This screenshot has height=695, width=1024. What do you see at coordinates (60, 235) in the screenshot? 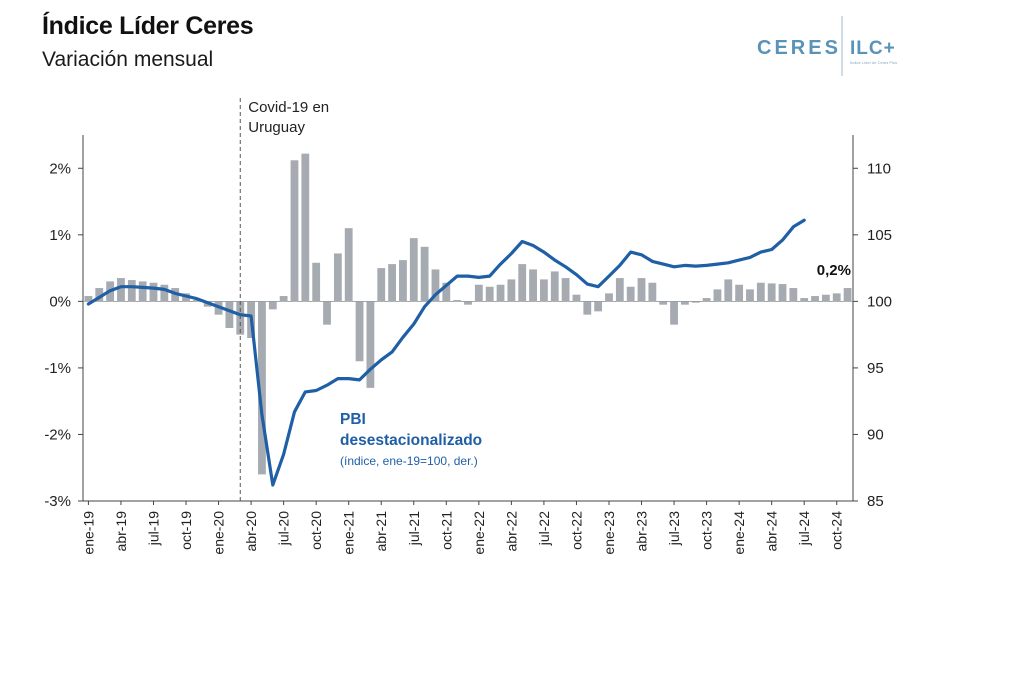
I see `left-axis-tick-label: 1%` at bounding box center [60, 235].